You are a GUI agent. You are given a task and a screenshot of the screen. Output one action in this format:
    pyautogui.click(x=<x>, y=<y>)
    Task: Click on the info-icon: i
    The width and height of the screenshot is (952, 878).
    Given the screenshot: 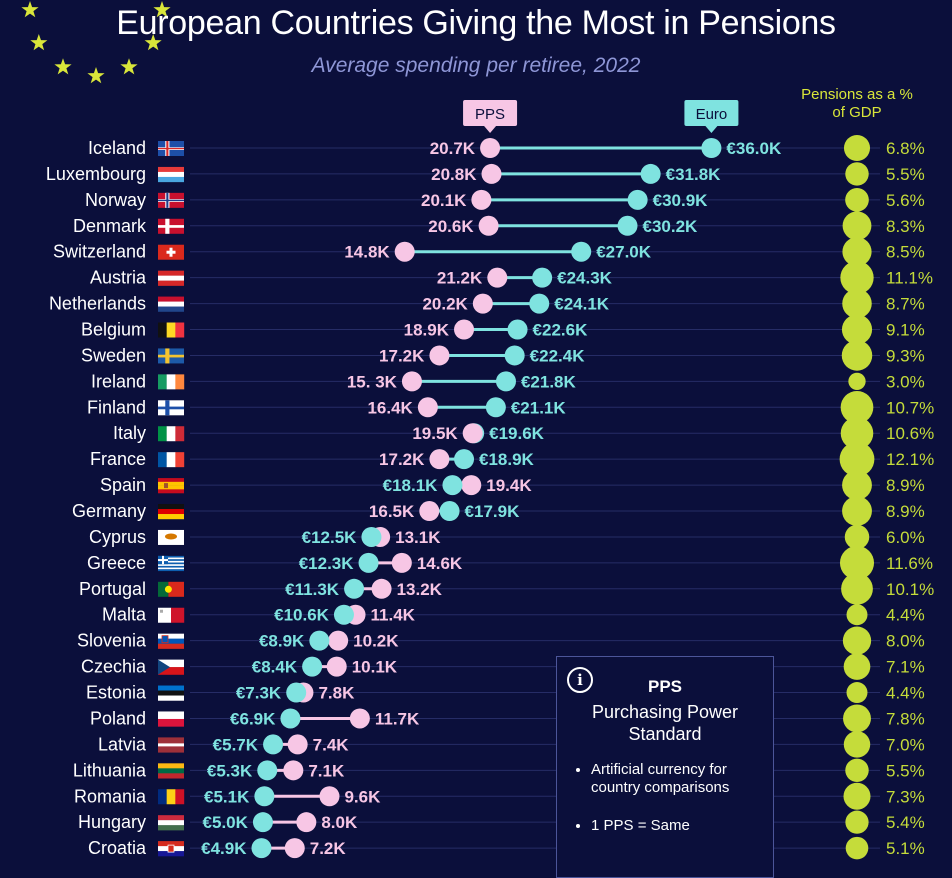 What is the action you would take?
    pyautogui.click(x=580, y=680)
    